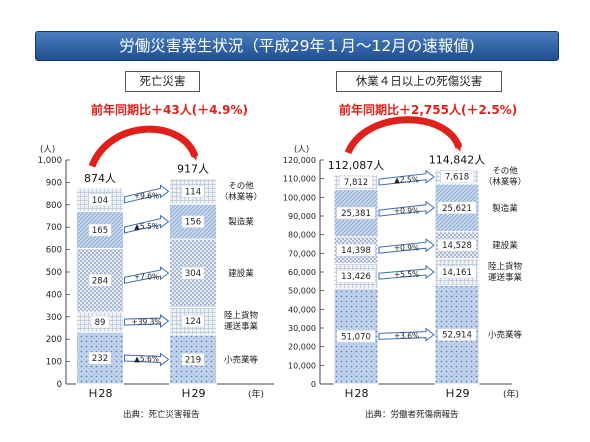  I want to click on fatal-change-value: +7.0%, so click(146, 277).